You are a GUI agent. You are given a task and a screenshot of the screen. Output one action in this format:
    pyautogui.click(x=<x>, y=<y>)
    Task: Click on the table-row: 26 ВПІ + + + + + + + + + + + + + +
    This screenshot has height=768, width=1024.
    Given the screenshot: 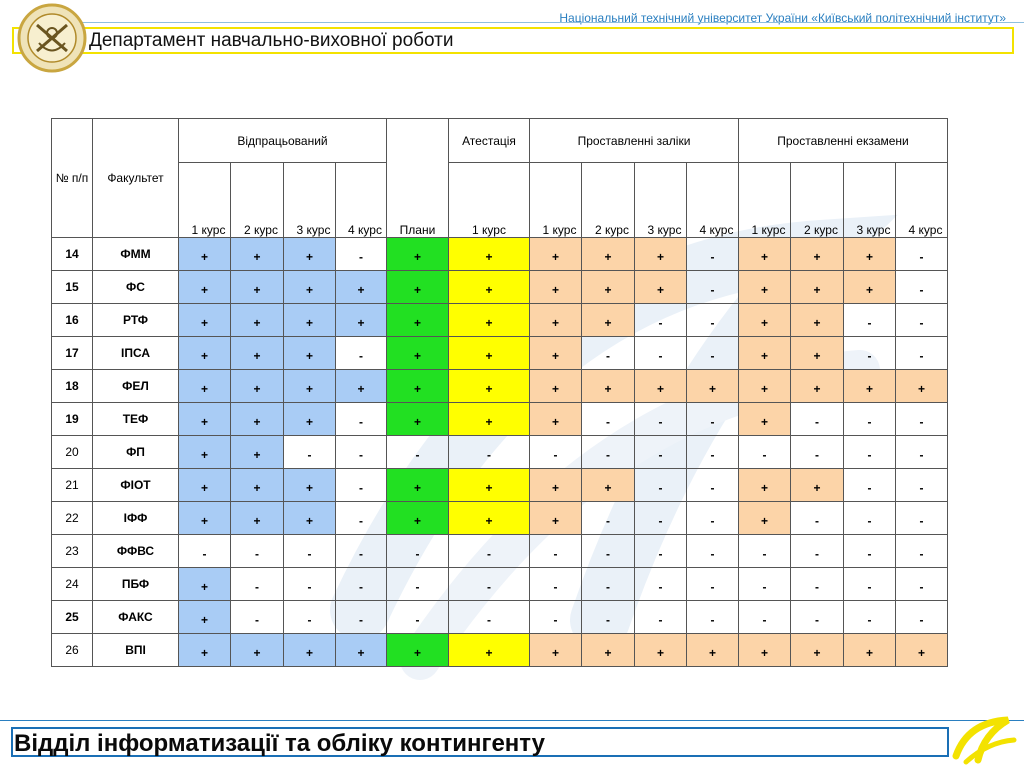 What is the action you would take?
    pyautogui.click(x=499, y=650)
    